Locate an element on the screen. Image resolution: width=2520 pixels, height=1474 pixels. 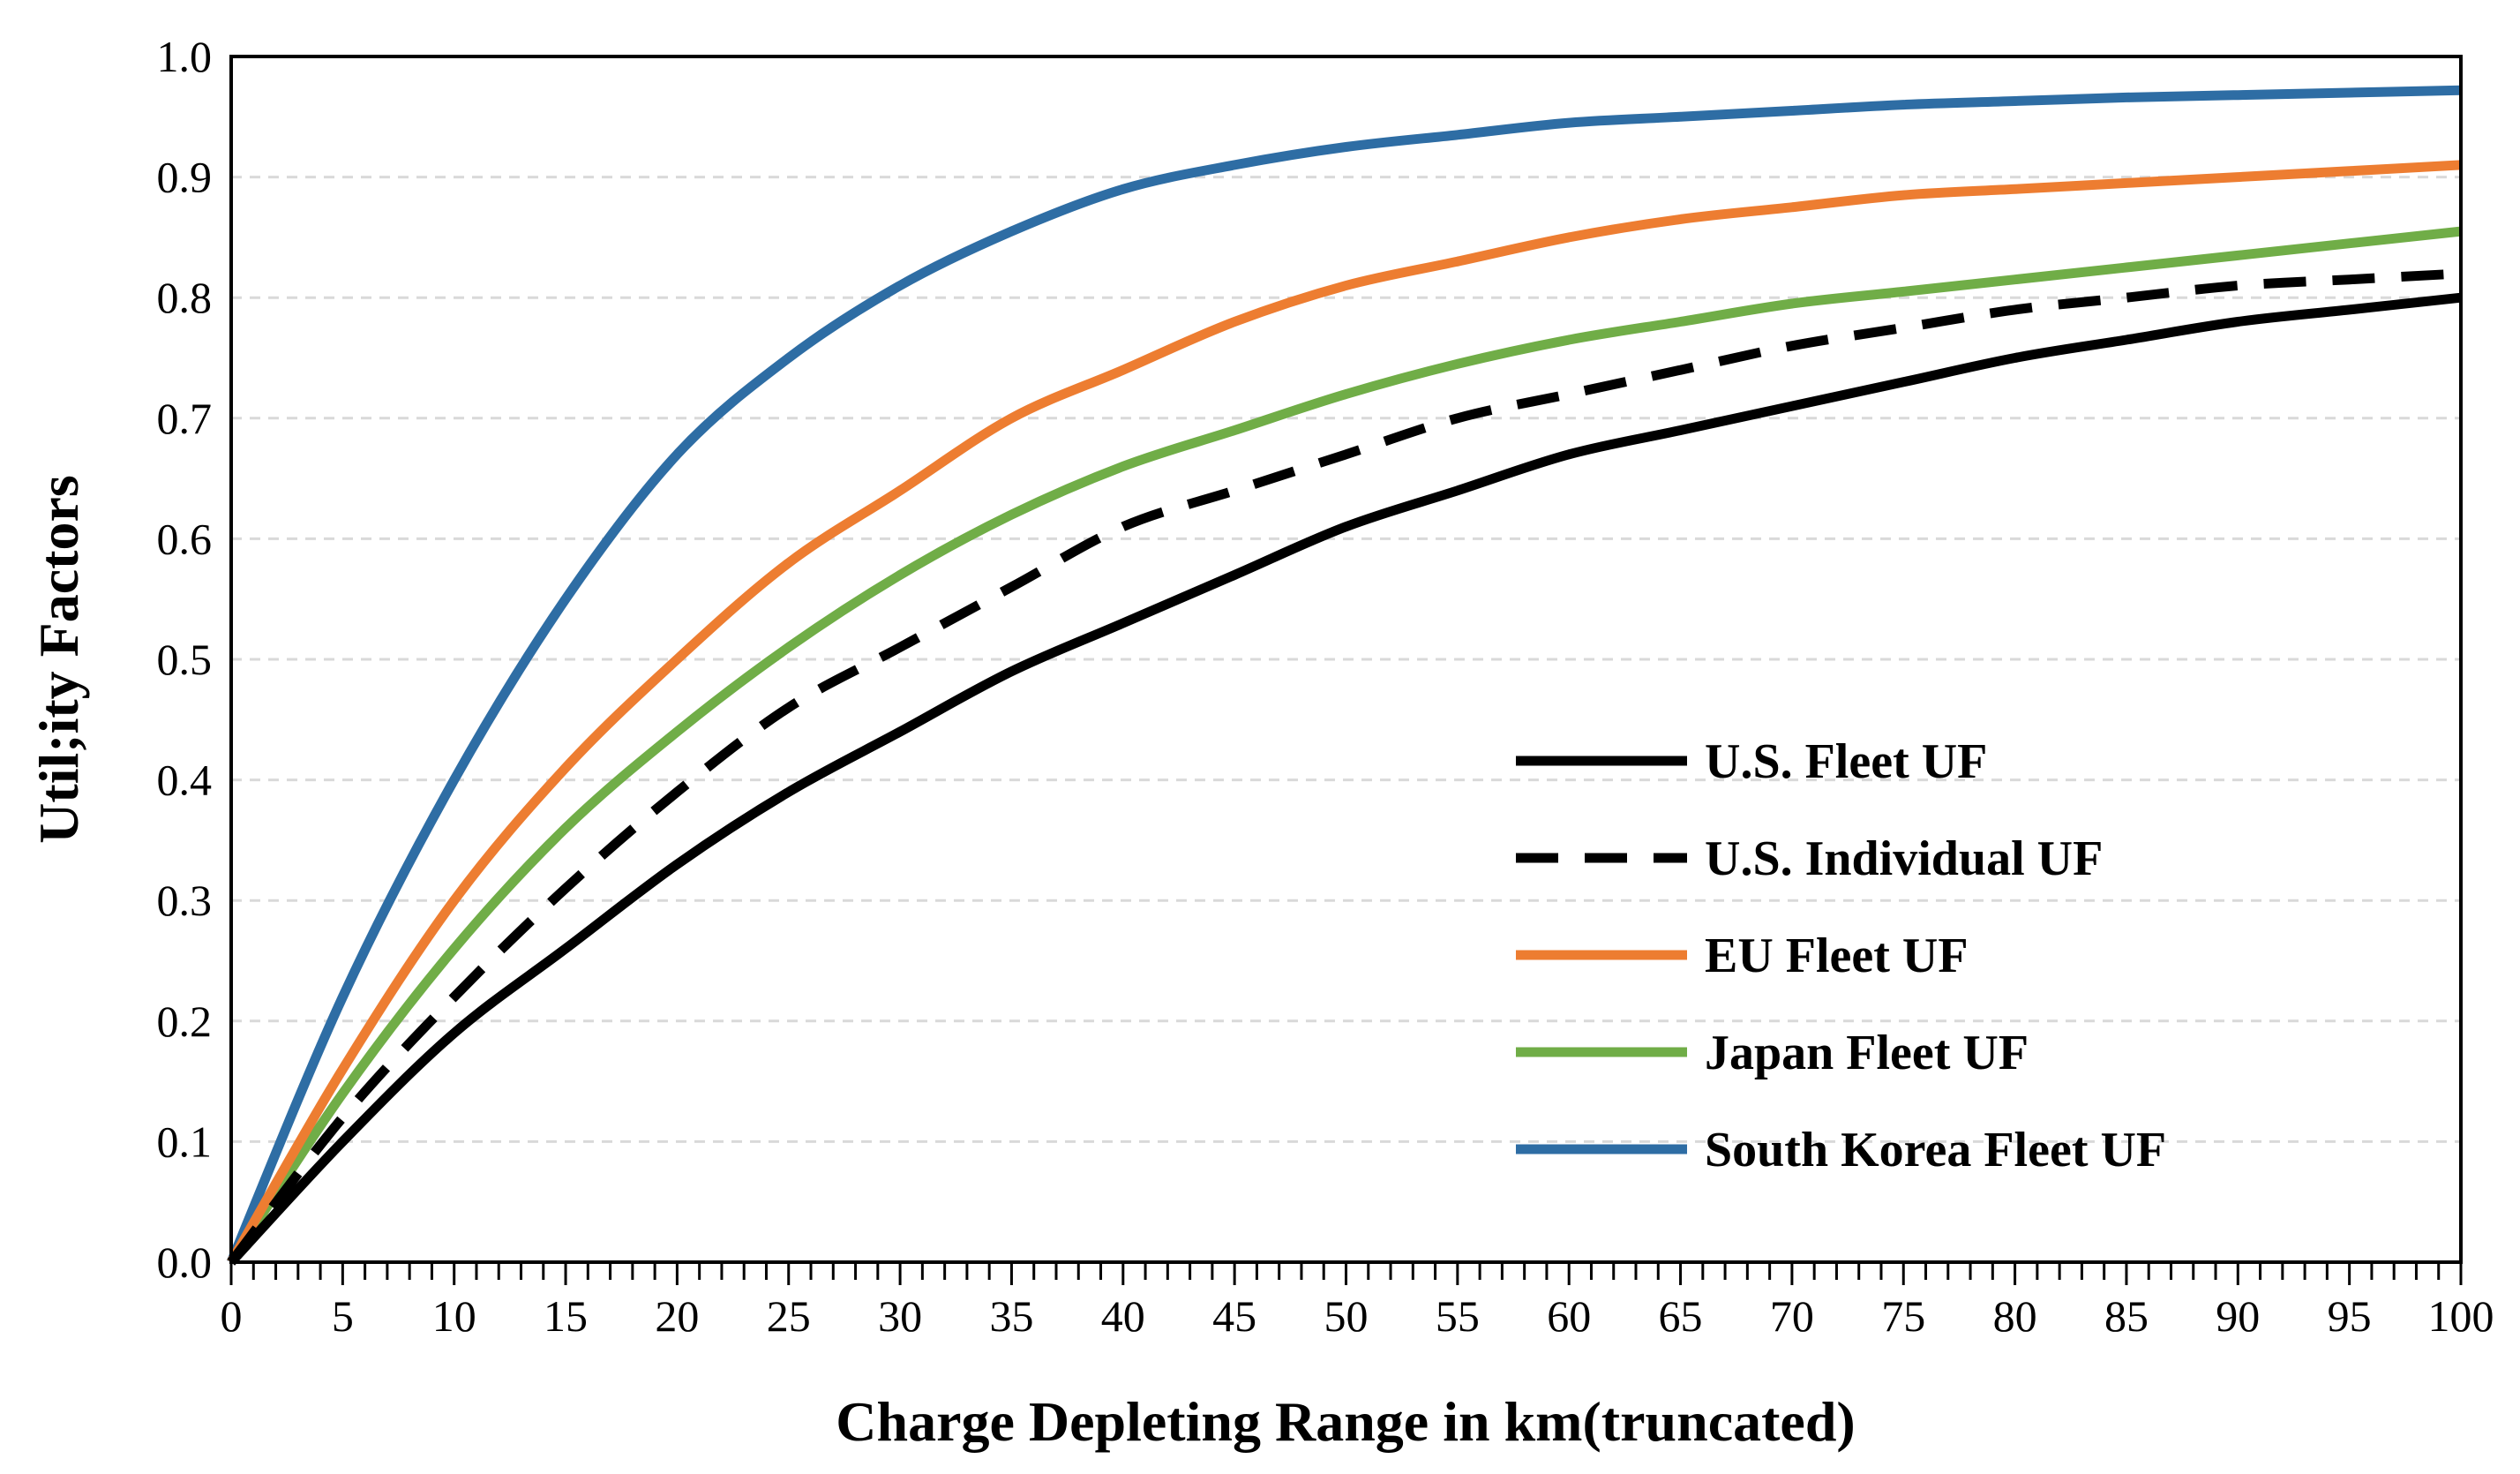
x-tick-label: 75 is located at coordinates (1903, 1316).